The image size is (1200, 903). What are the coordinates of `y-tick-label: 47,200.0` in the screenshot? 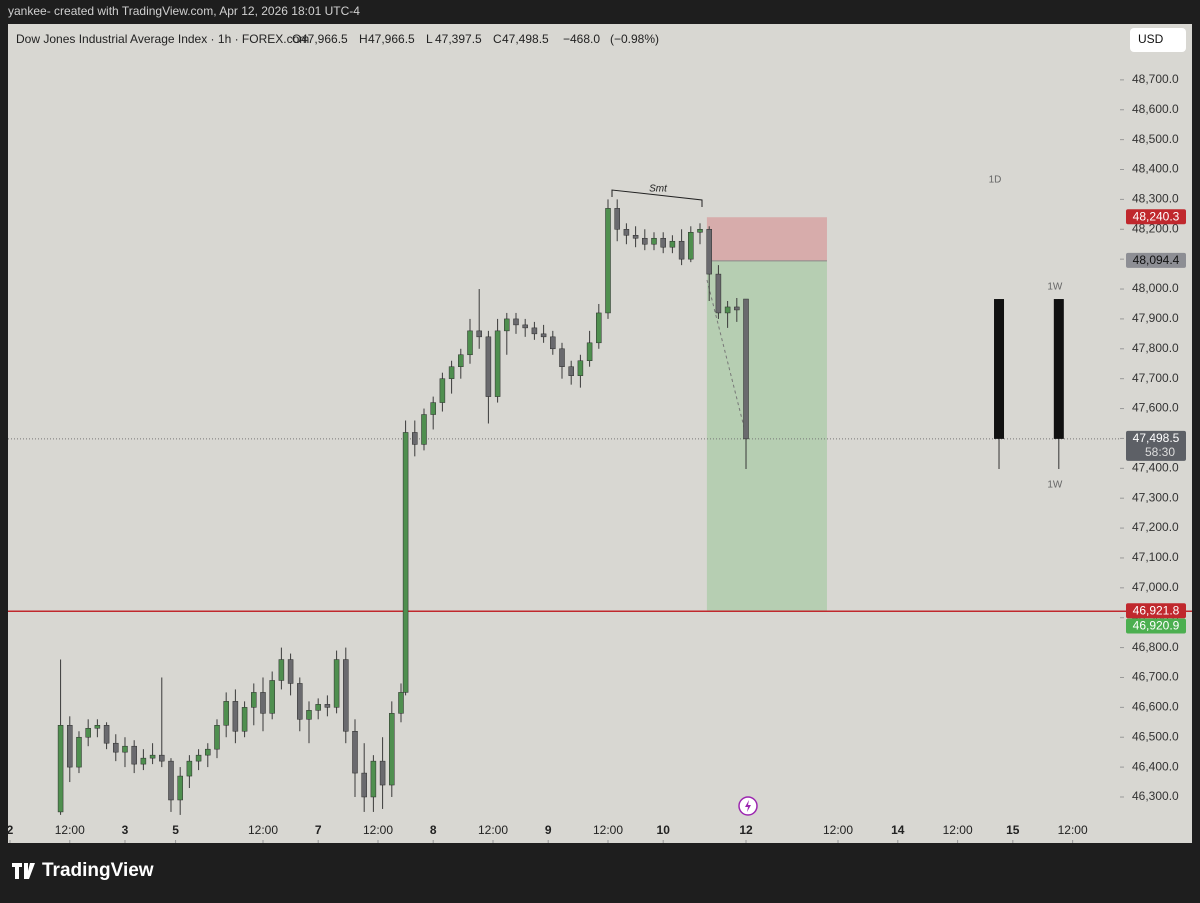 It's located at (1155, 527).